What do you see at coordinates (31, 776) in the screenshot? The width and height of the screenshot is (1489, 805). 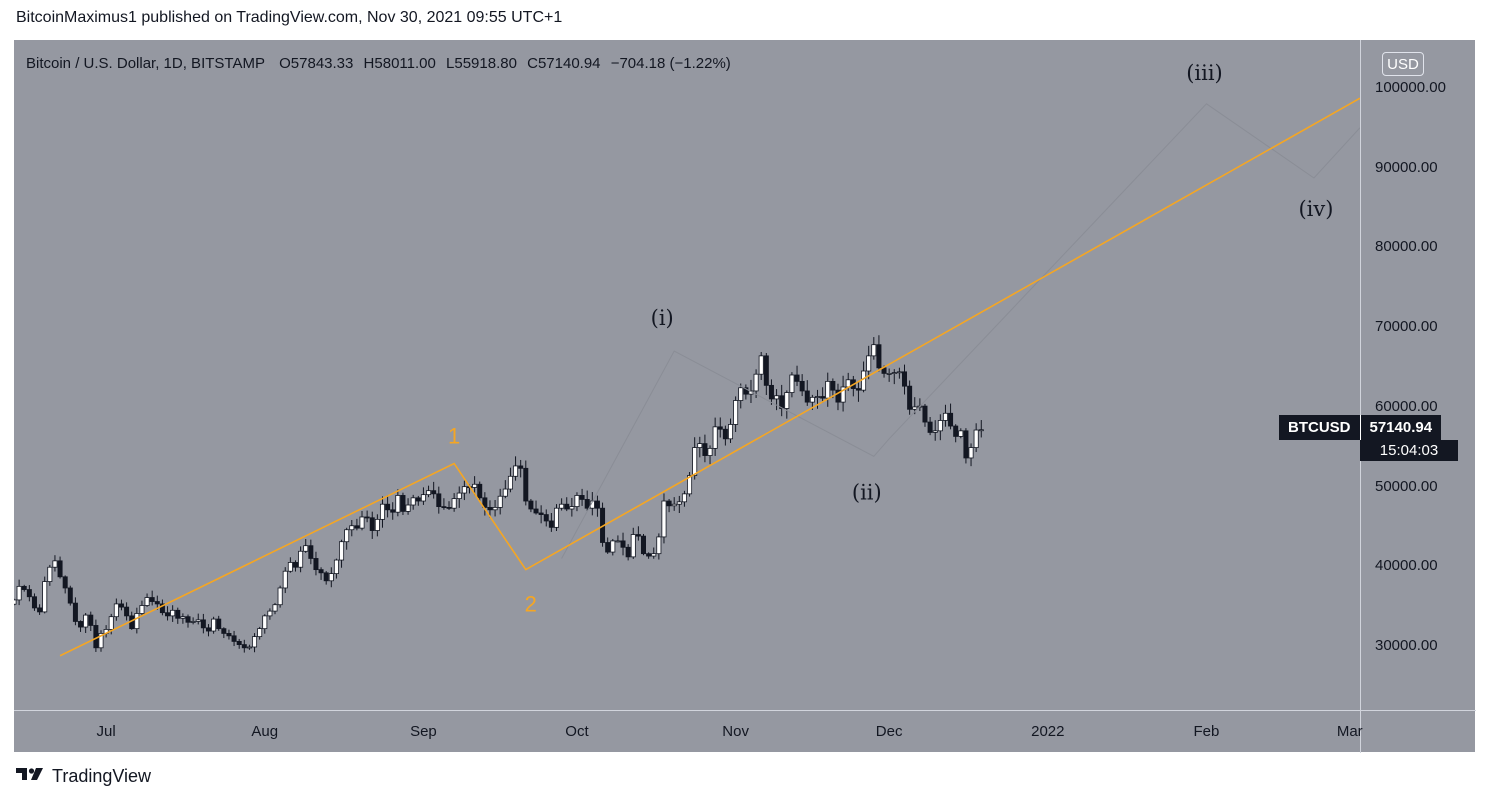 I see `tradingview-logo-icon` at bounding box center [31, 776].